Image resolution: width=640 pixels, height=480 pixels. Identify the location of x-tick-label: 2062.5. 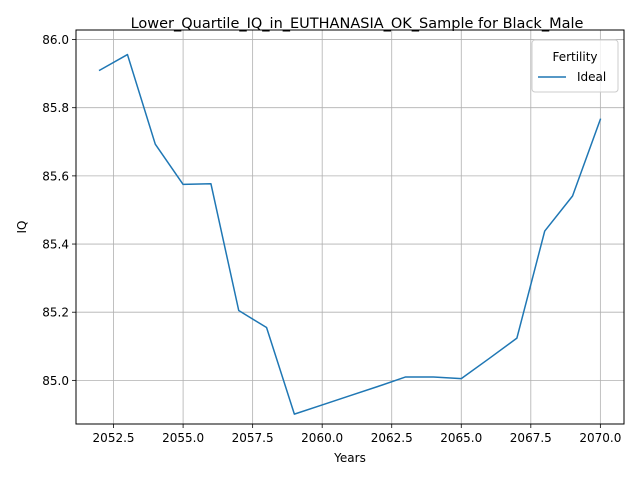
(392, 438).